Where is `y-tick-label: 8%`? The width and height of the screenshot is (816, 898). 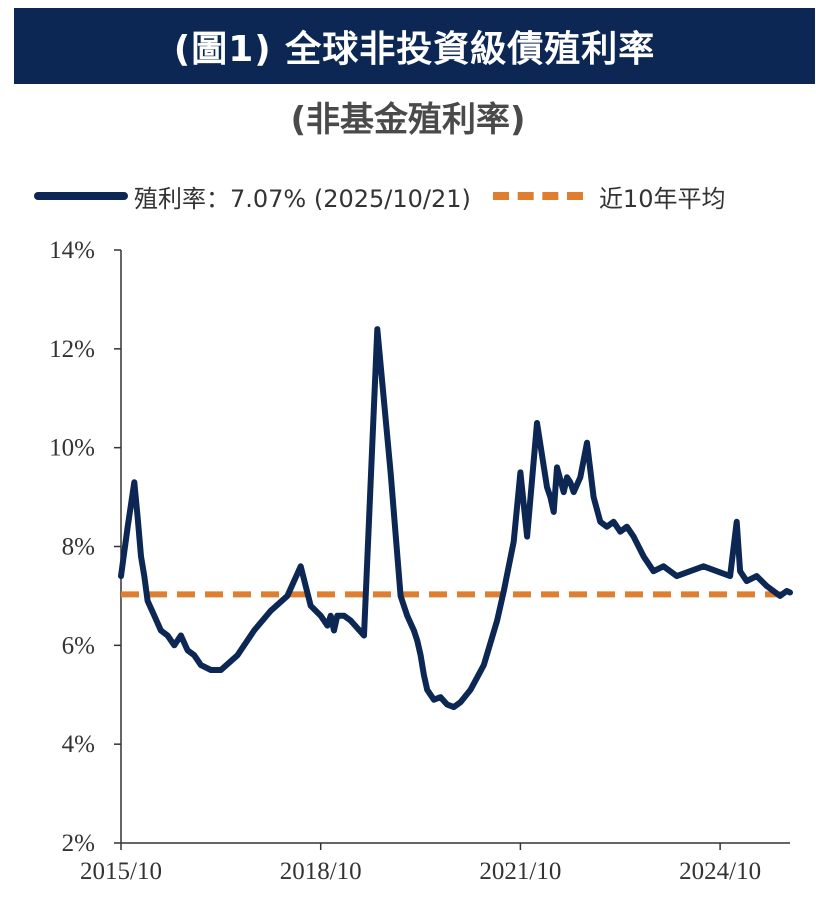
y-tick-label: 8% is located at coordinates (78, 547).